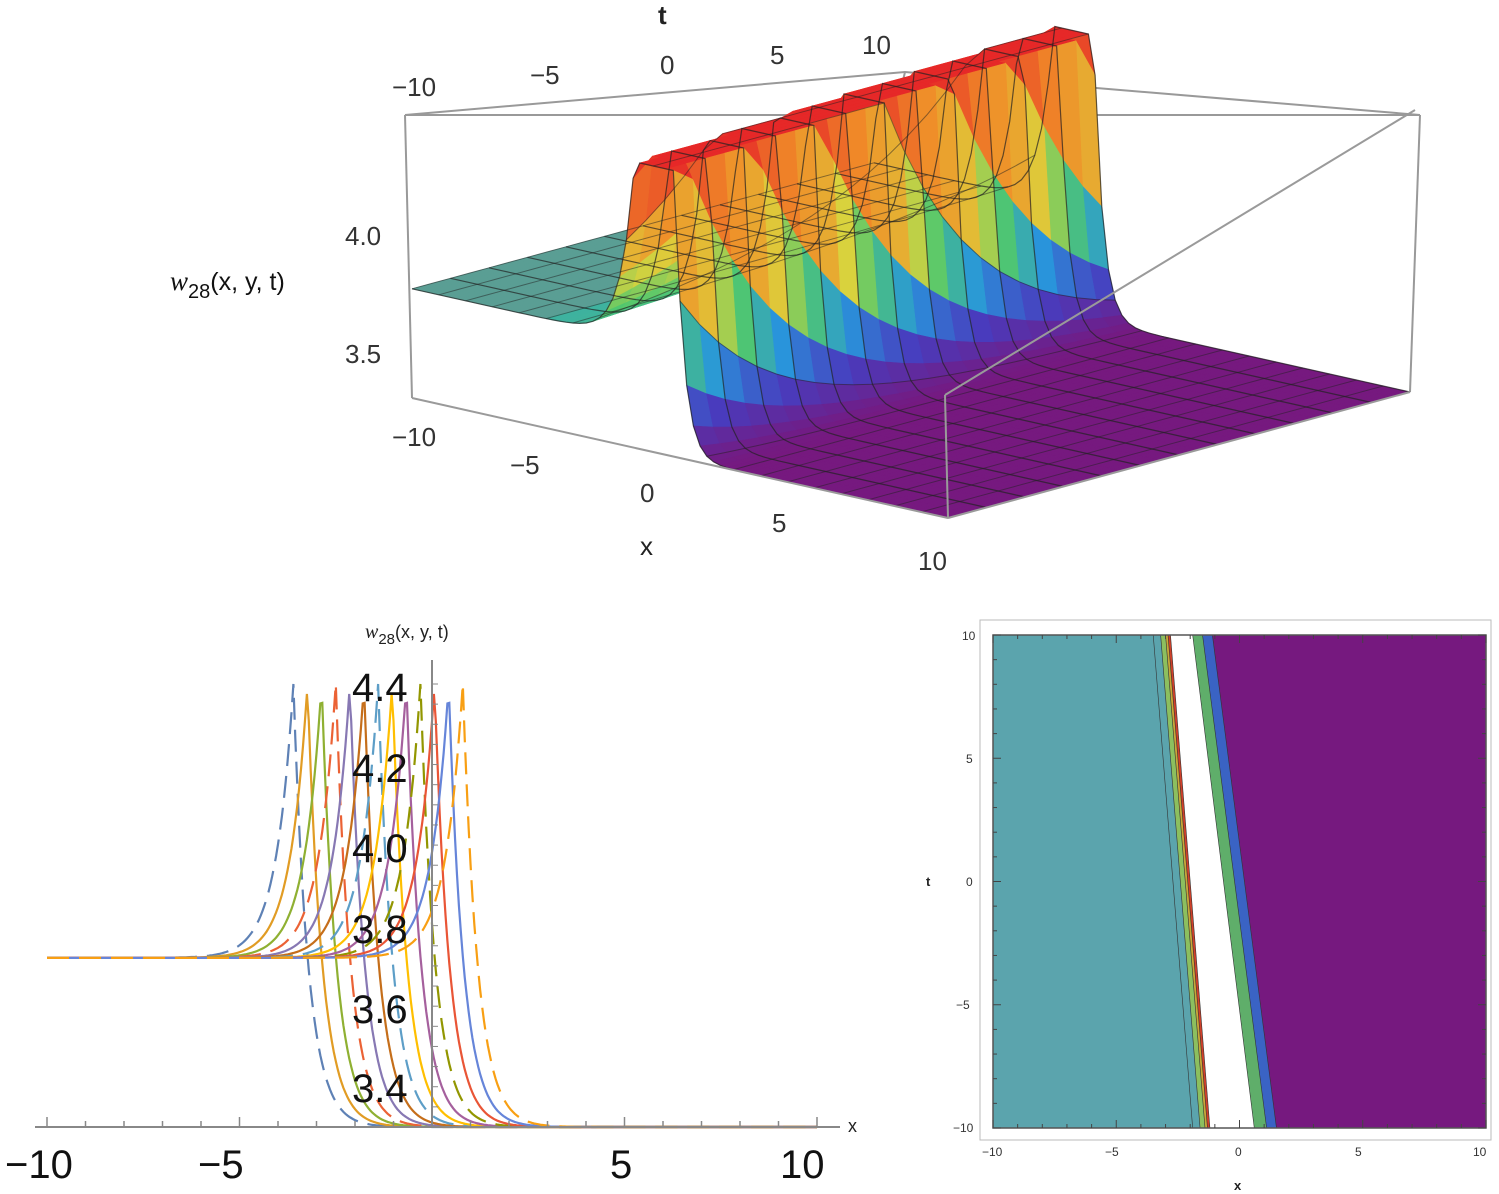  Describe the element at coordinates (969, 882) in the screenshot. I see `y-tick-label: 0` at that location.